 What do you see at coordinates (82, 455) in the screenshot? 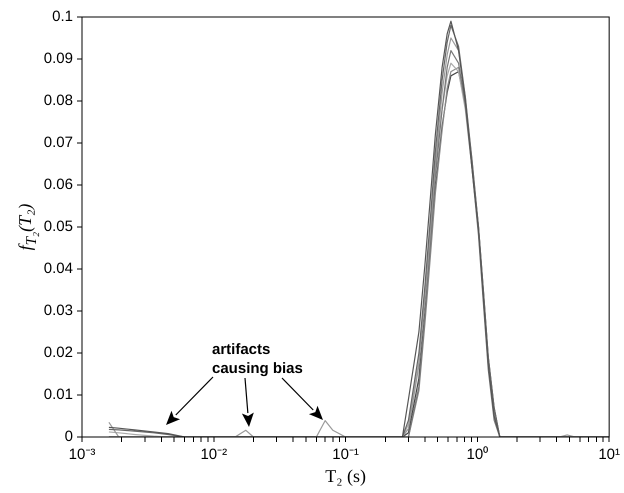
I see `x-tick-label: 10⁻³` at bounding box center [82, 455].